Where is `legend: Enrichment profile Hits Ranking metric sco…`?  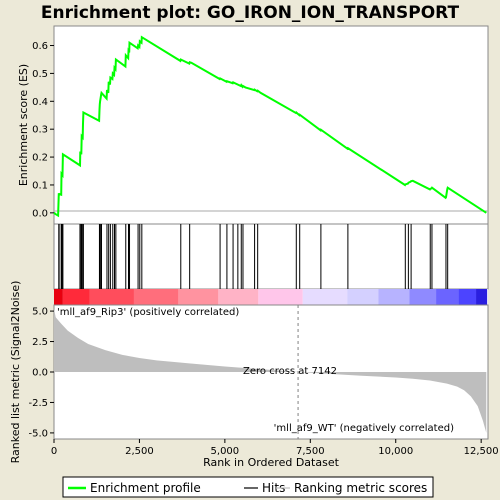 legend: Enrichment profile Hits Ranking metric sco… is located at coordinates (248, 487).